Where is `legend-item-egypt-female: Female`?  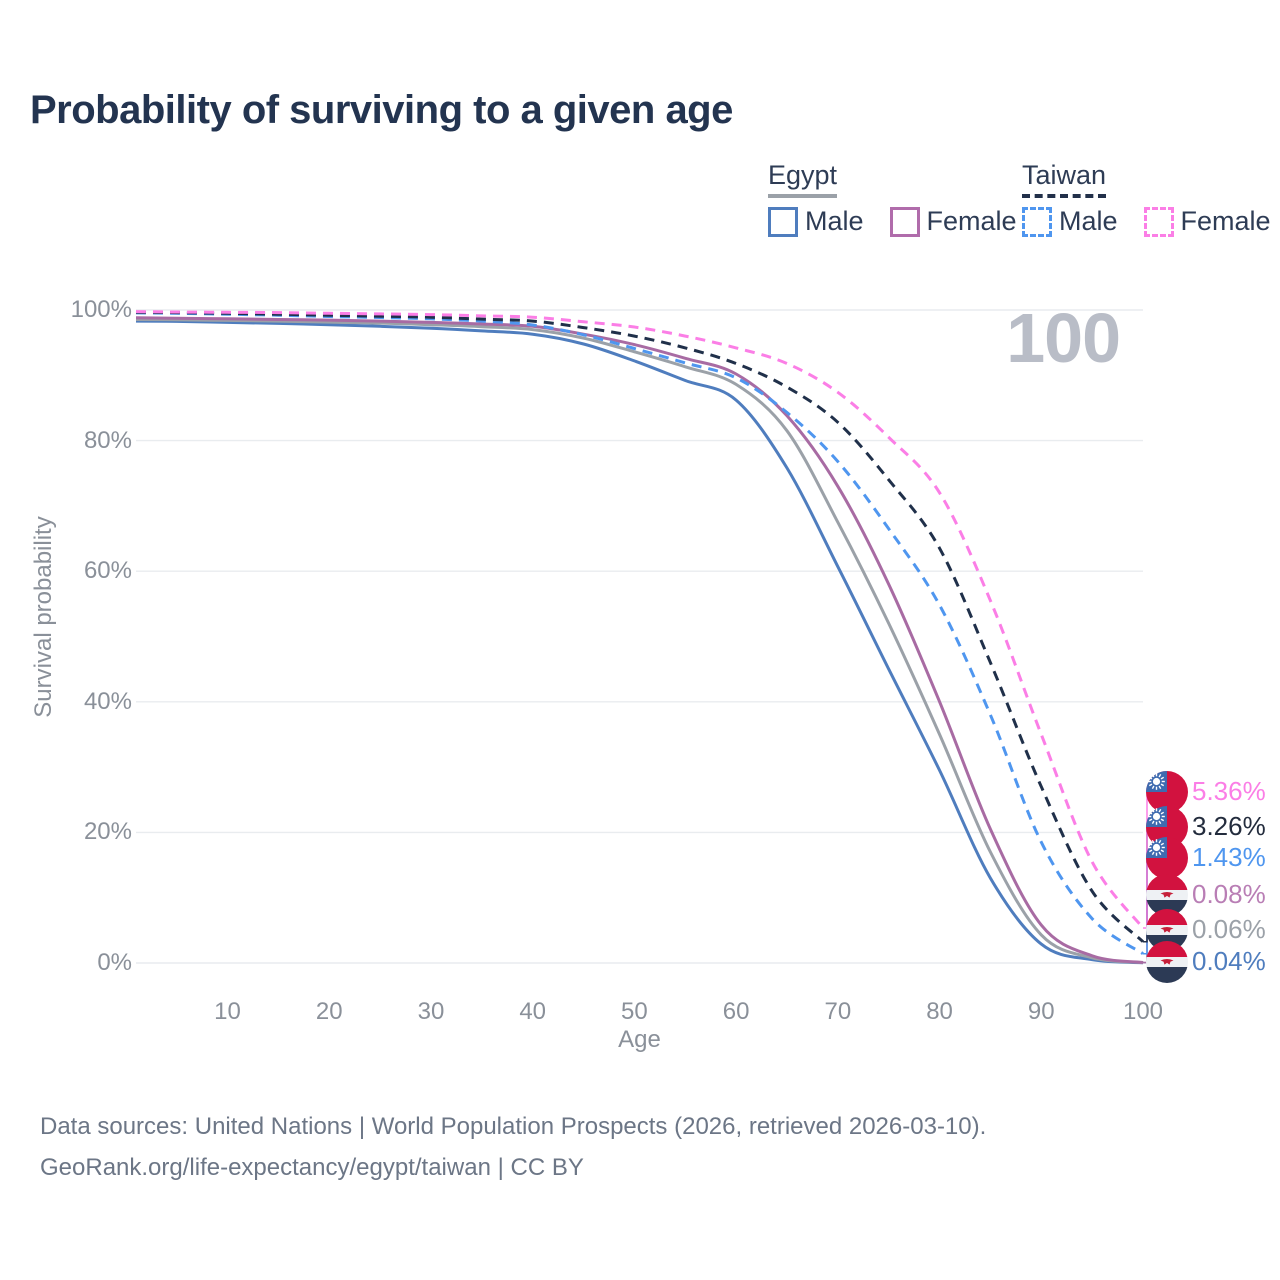
legend-item-egypt-female: Female is located at coordinates (953, 221).